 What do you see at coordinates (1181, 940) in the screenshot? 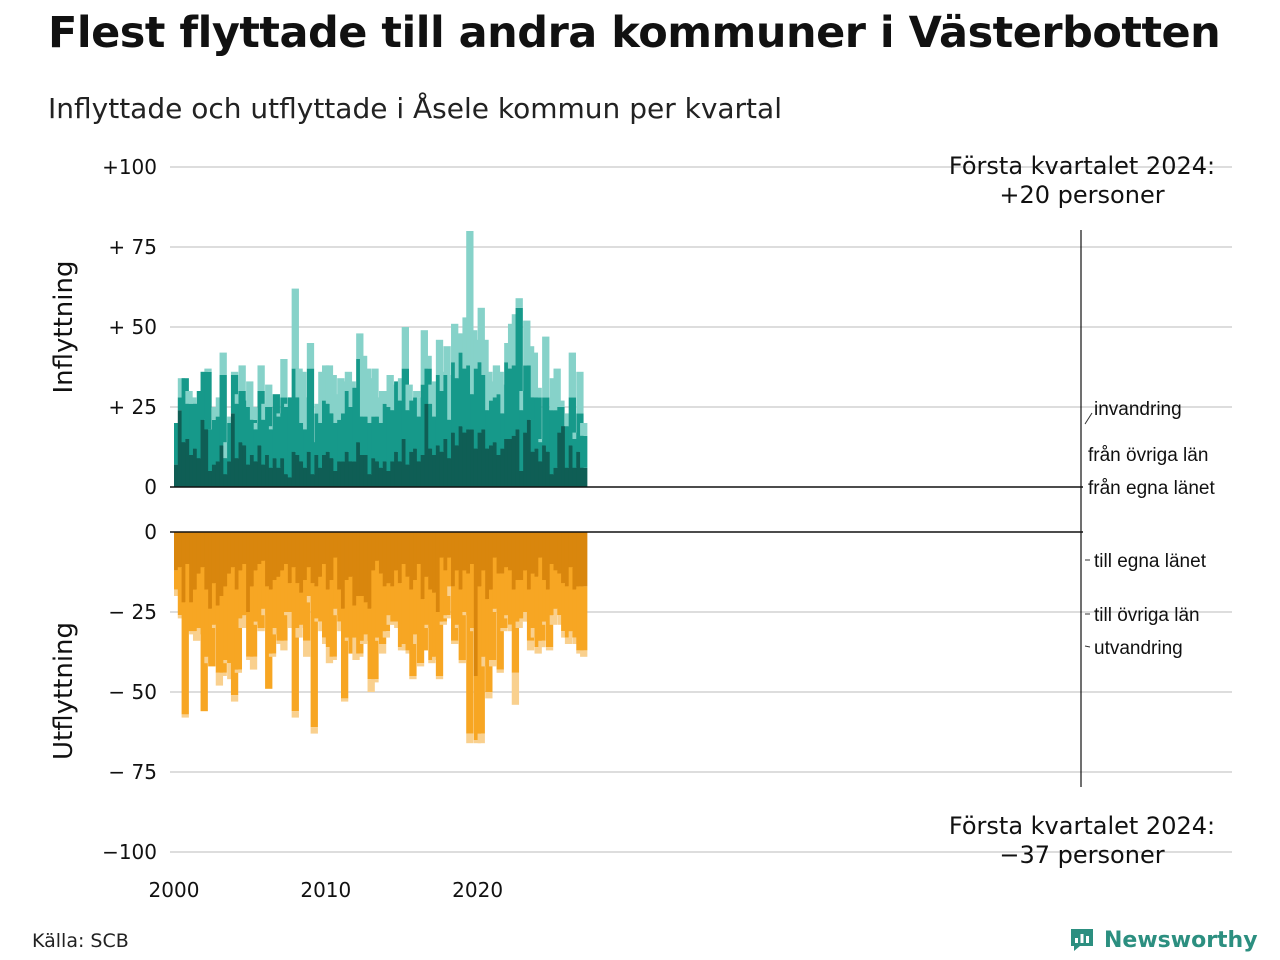
I see `brand-name: Newsworthy` at bounding box center [1181, 940].